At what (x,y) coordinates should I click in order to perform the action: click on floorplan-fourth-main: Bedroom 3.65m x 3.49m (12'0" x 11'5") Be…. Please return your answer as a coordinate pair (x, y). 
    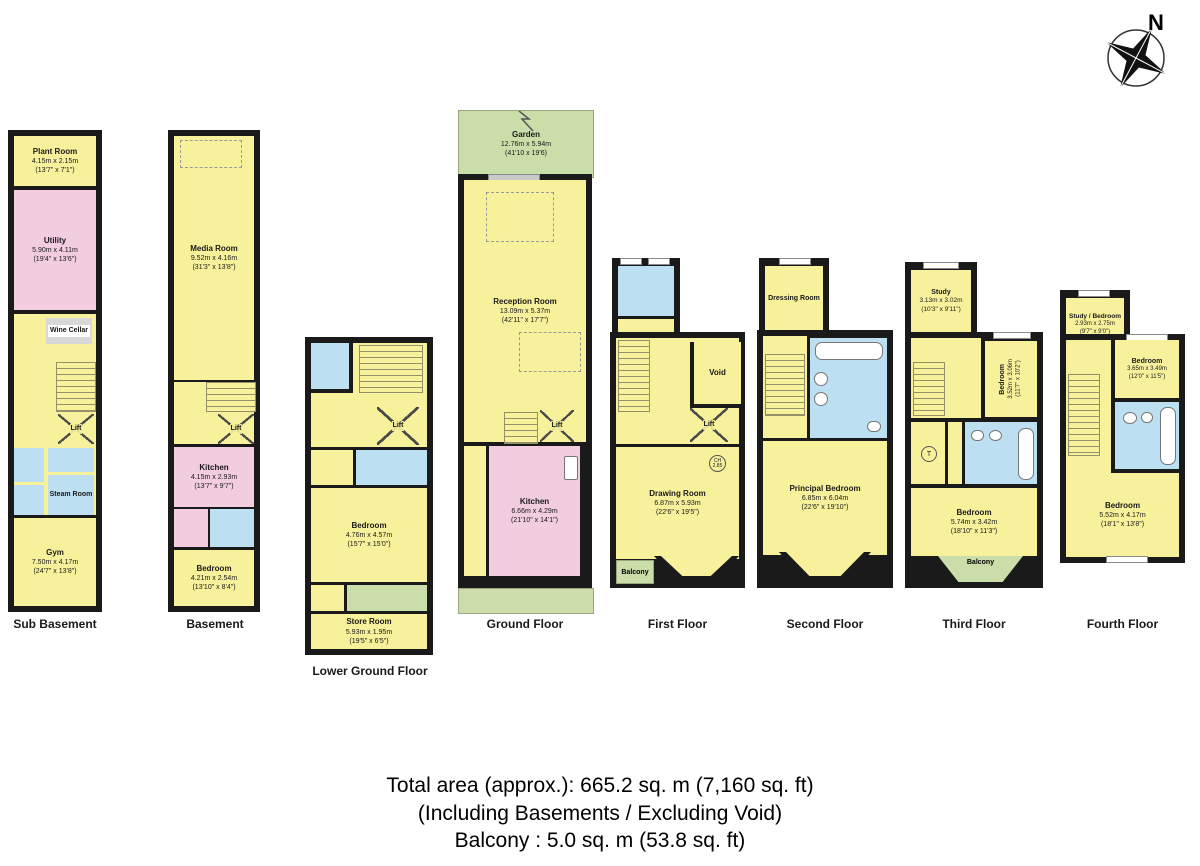
    Looking at the image, I should click on (1122, 448).